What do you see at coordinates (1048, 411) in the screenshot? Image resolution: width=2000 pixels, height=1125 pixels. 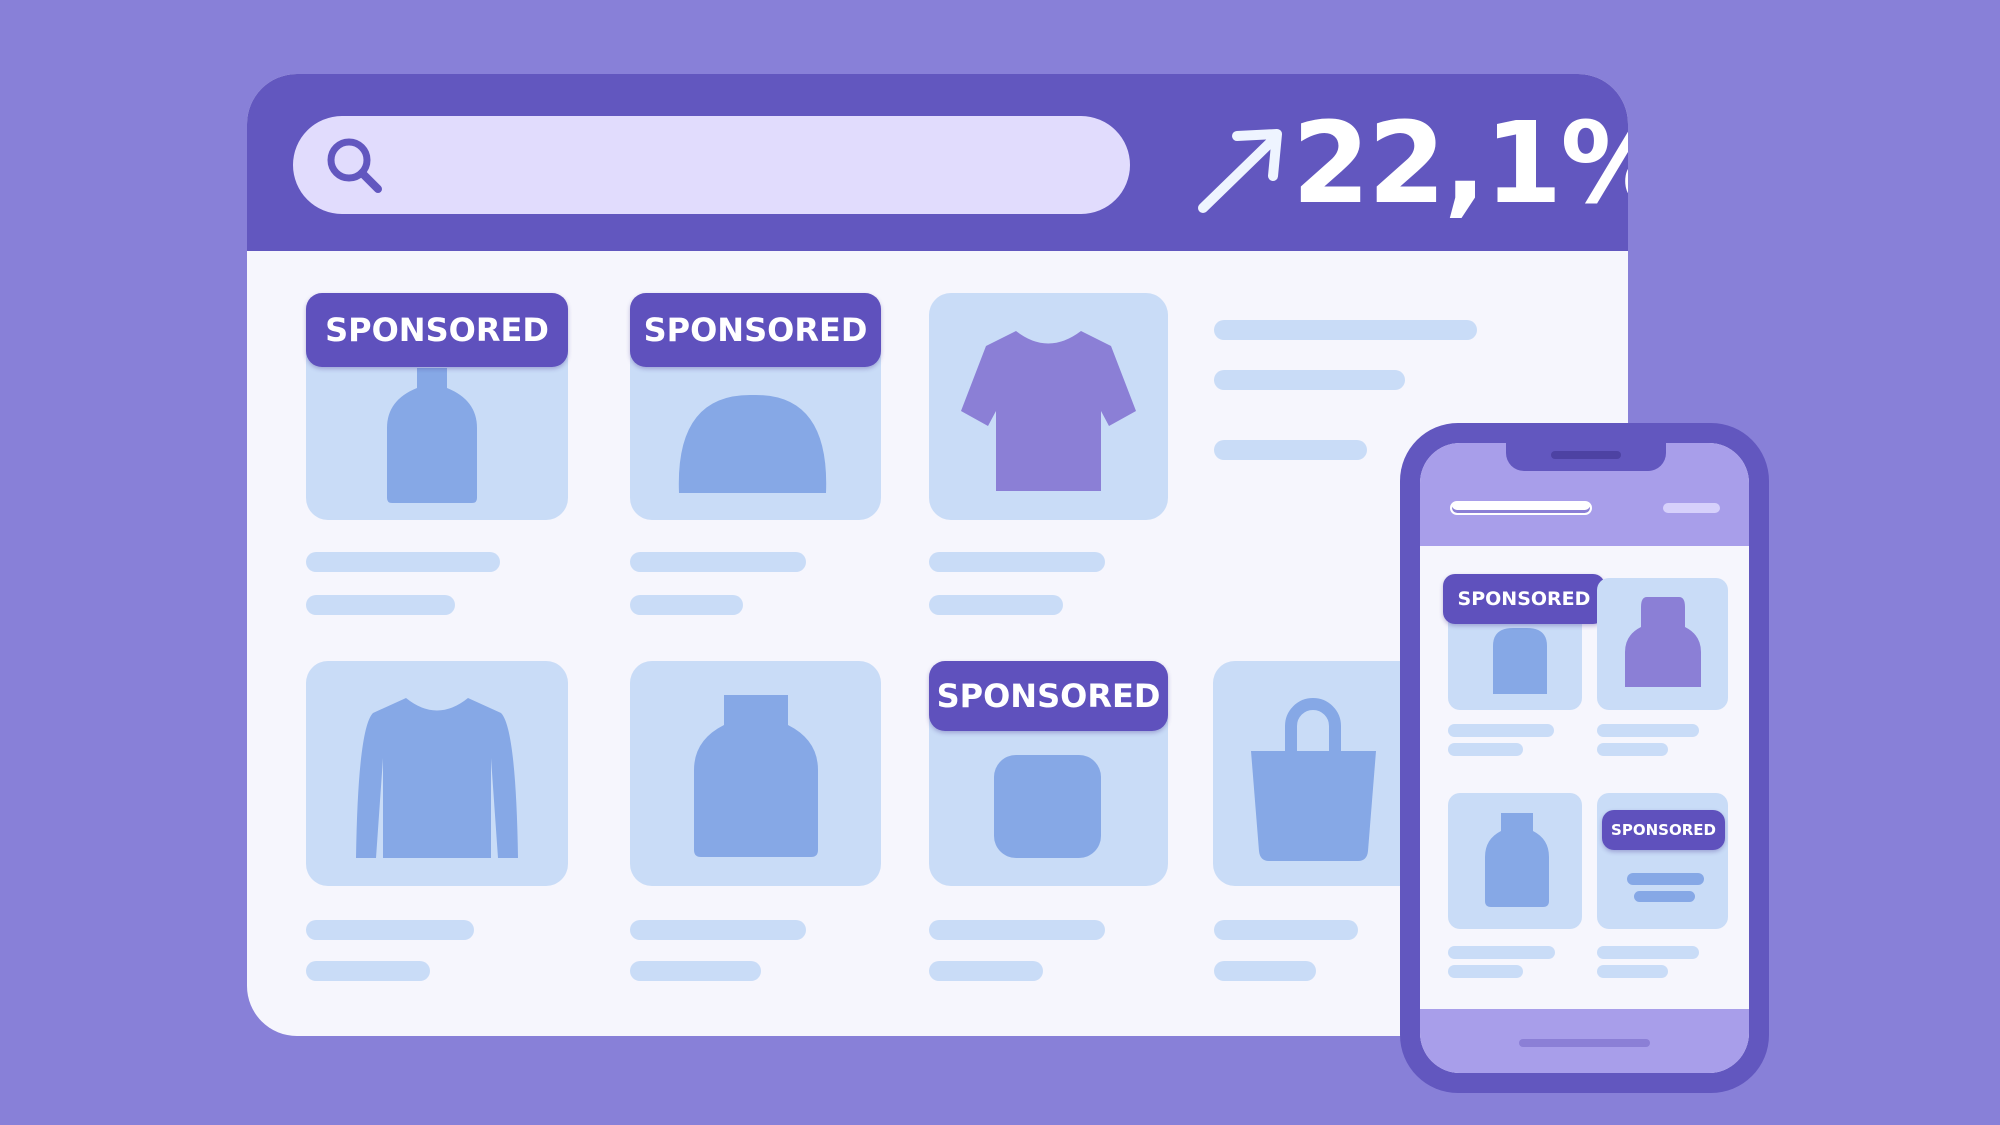 I see `tshirt-icon` at bounding box center [1048, 411].